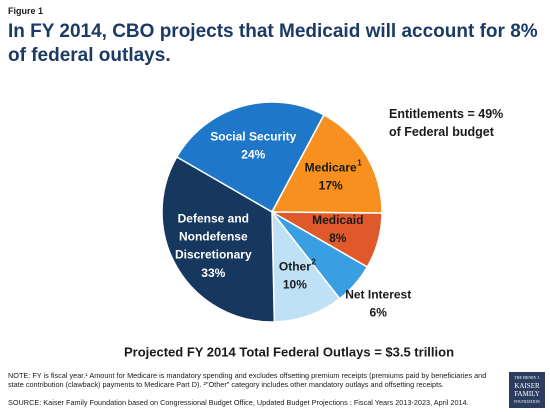  What do you see at coordinates (338, 238) in the screenshot?
I see `value-label: 8%` at bounding box center [338, 238].